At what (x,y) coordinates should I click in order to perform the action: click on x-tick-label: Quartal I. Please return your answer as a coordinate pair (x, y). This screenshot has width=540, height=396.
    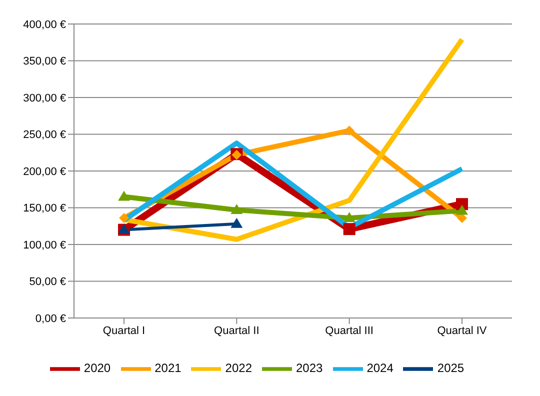
    Looking at the image, I should click on (124, 330).